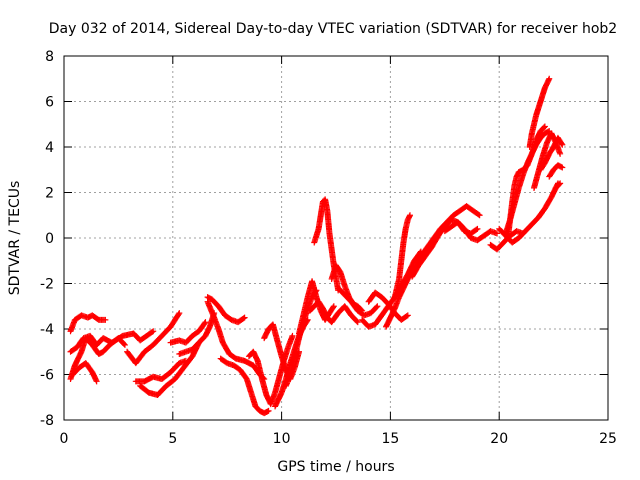 The height and width of the screenshot is (480, 640). Describe the element at coordinates (47, 421) in the screenshot. I see `y-tick-label: -8` at that location.